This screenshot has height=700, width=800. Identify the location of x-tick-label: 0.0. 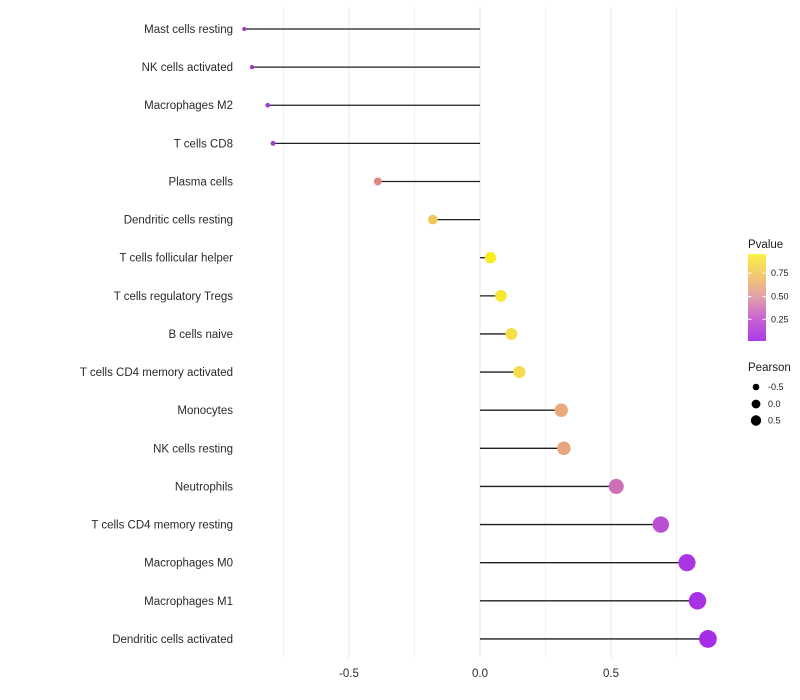
(480, 674).